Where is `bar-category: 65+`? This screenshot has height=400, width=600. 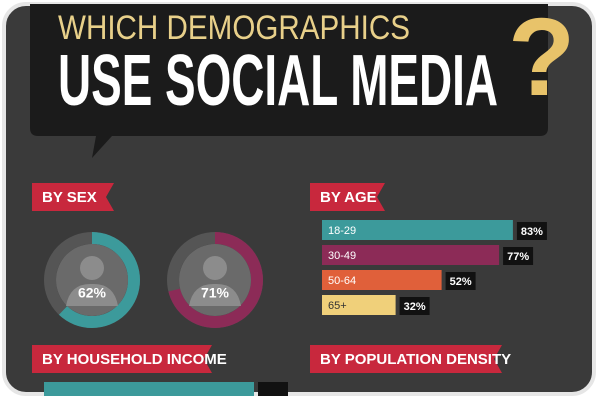 bar-category: 65+ is located at coordinates (337, 306).